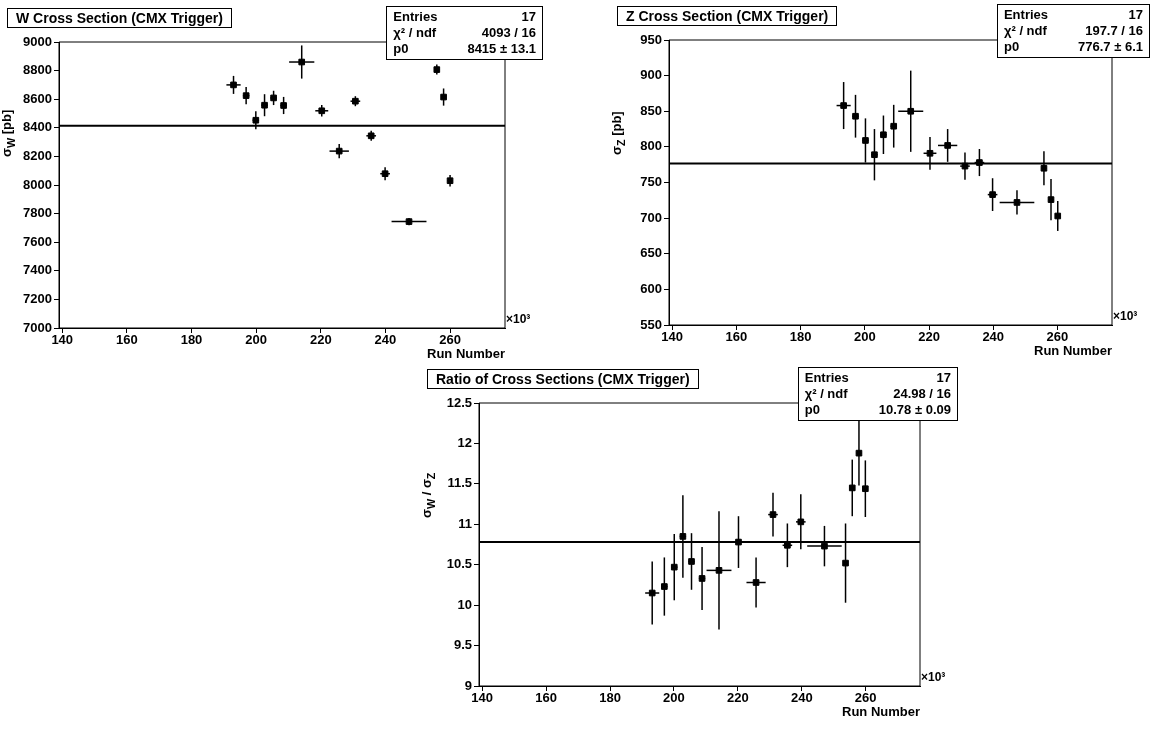 The width and height of the screenshot is (1167, 729). I want to click on y-tick-label: 7800, so click(37, 213).